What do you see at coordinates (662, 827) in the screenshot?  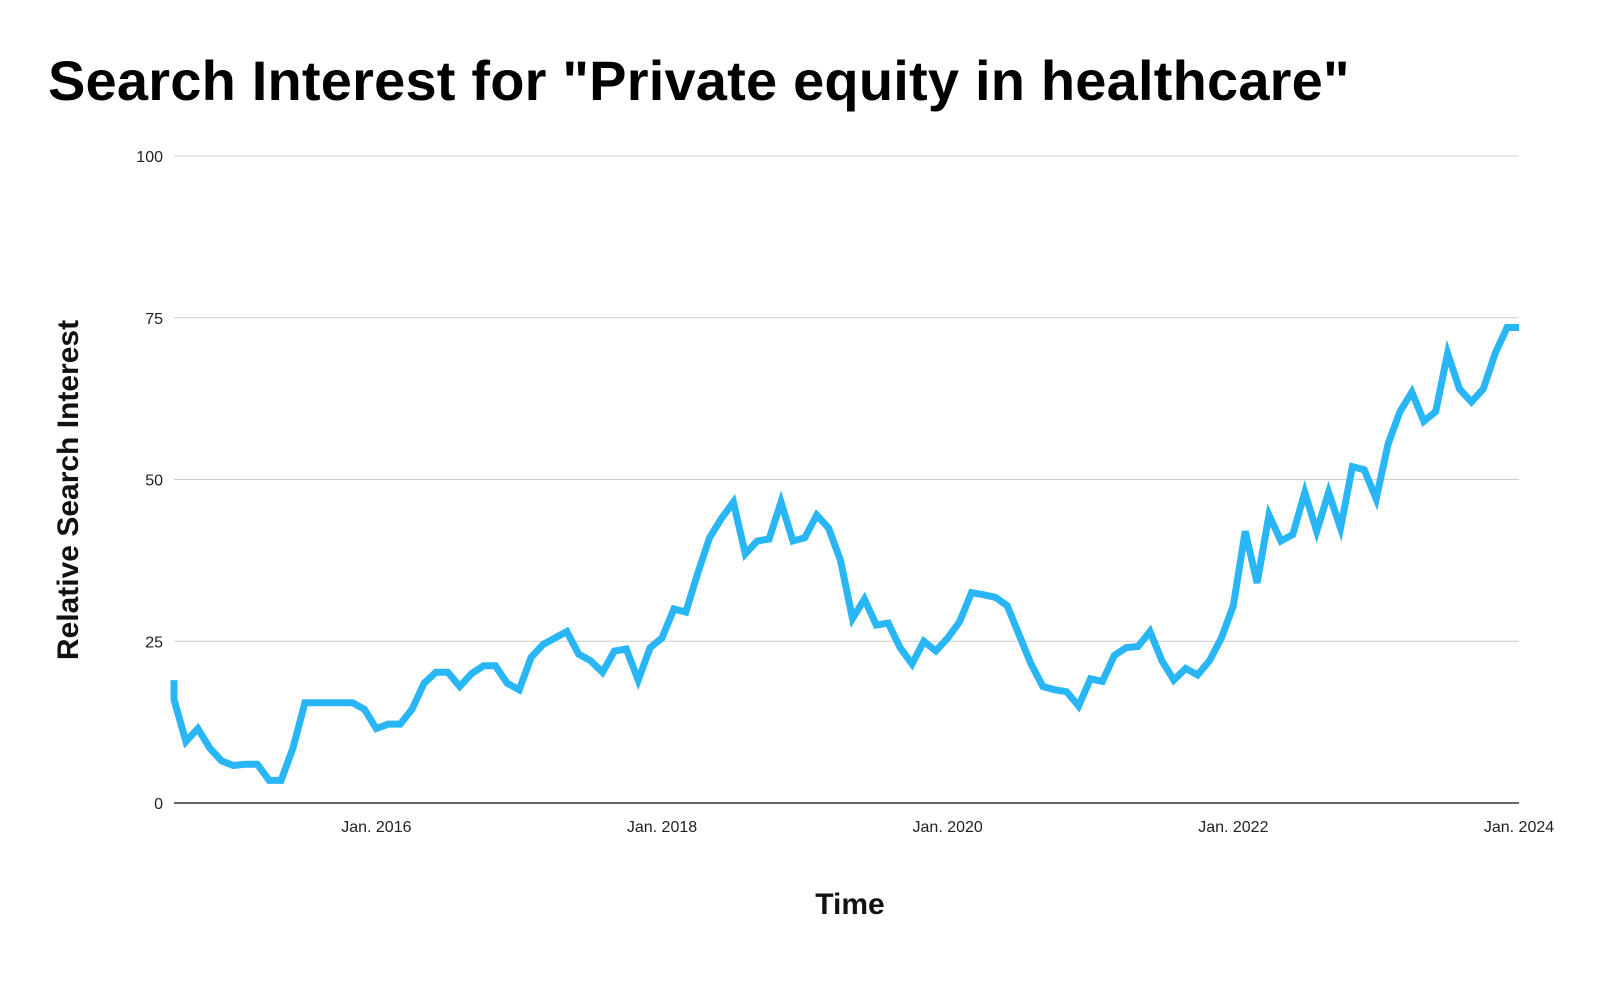 I see `x-tick-label: Jan. 2018` at bounding box center [662, 827].